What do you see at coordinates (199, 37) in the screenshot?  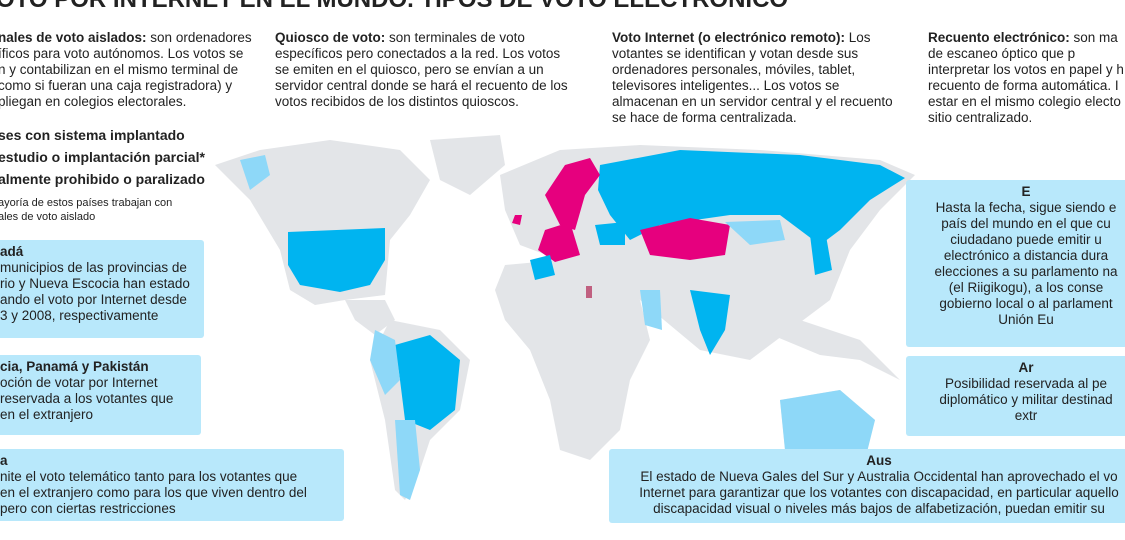 I see `text: son ordenadores` at bounding box center [199, 37].